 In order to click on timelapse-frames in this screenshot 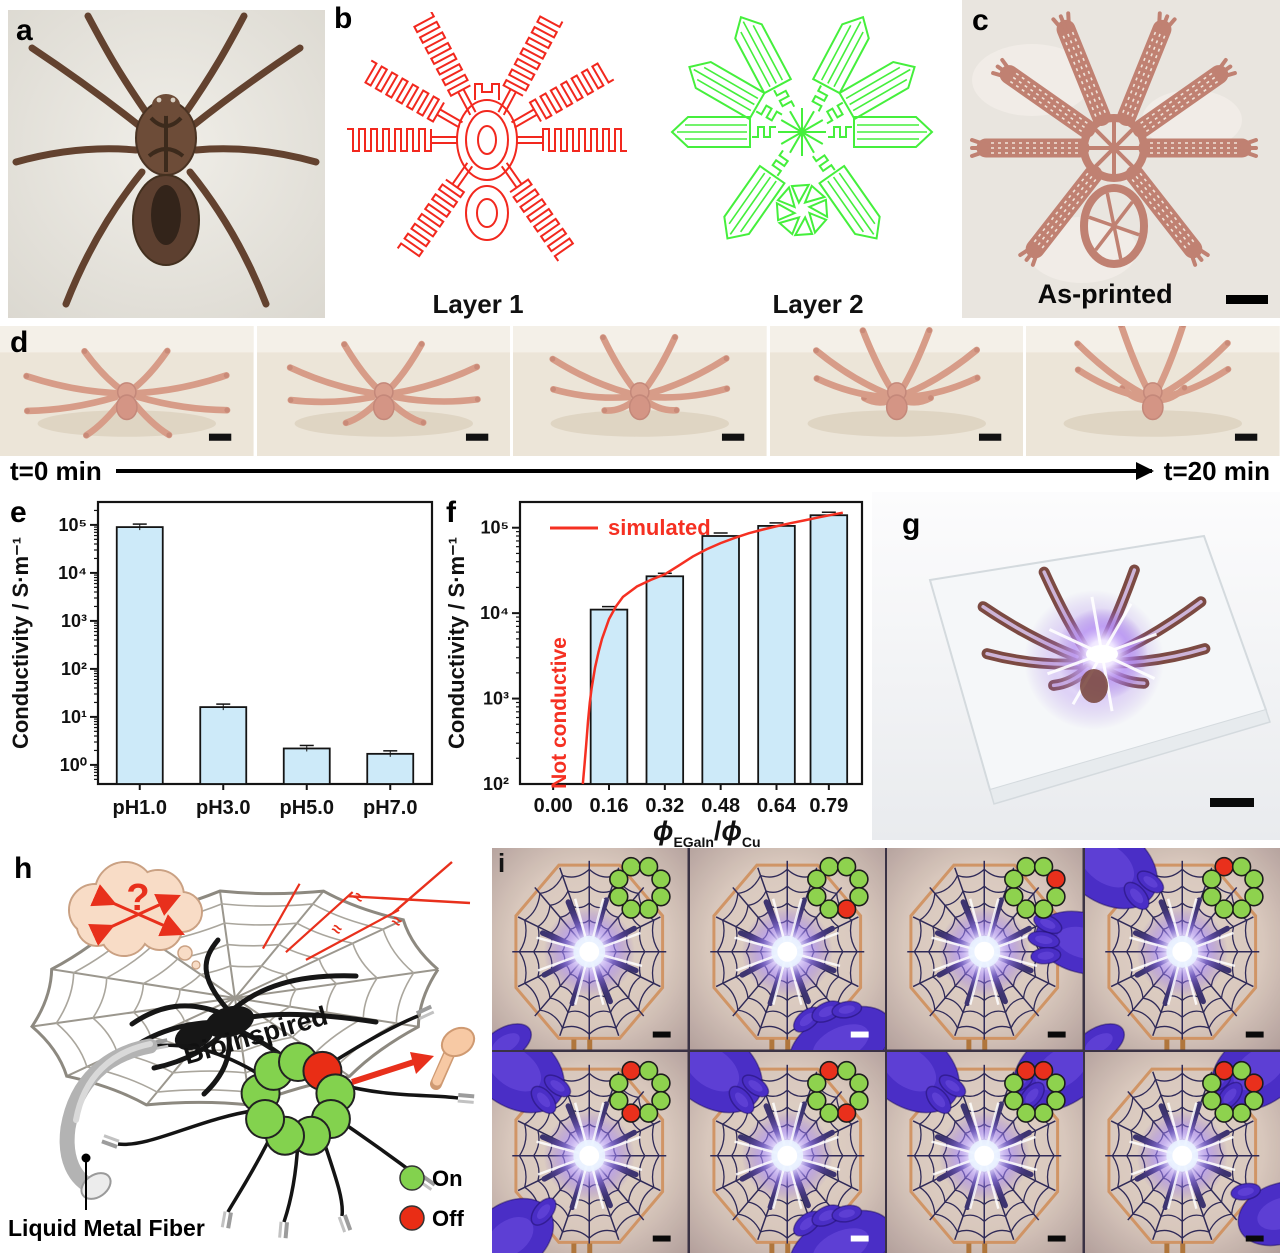, I will do `click(640, 391)`.